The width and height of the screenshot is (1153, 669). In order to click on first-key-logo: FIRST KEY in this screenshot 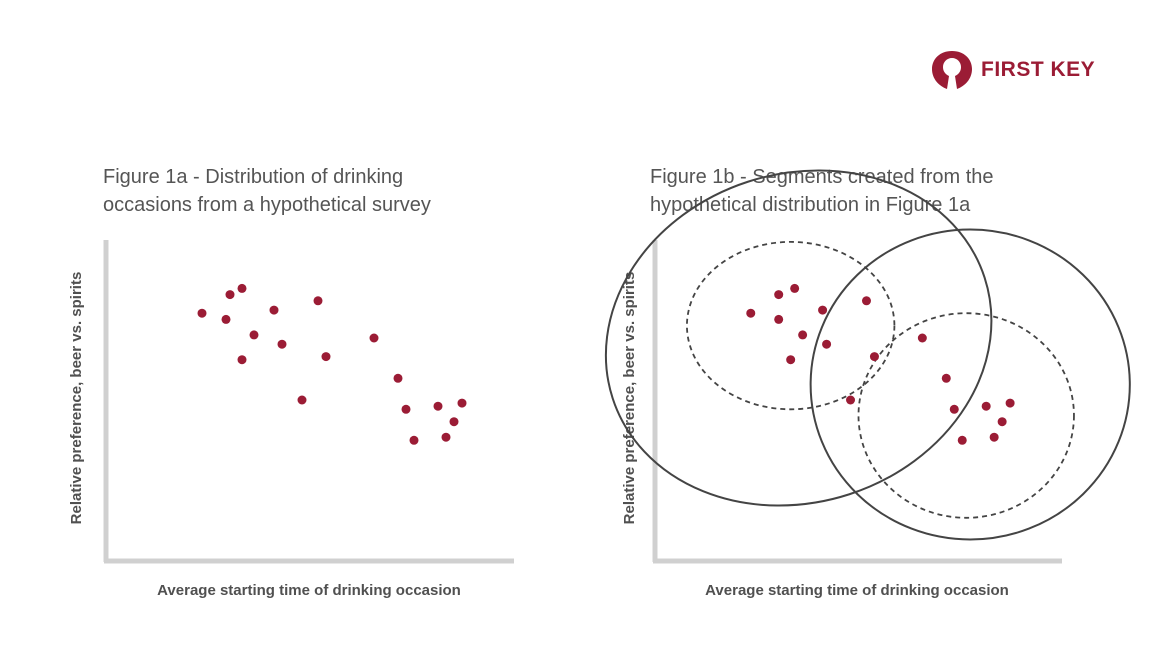, I will do `click(1013, 70)`.